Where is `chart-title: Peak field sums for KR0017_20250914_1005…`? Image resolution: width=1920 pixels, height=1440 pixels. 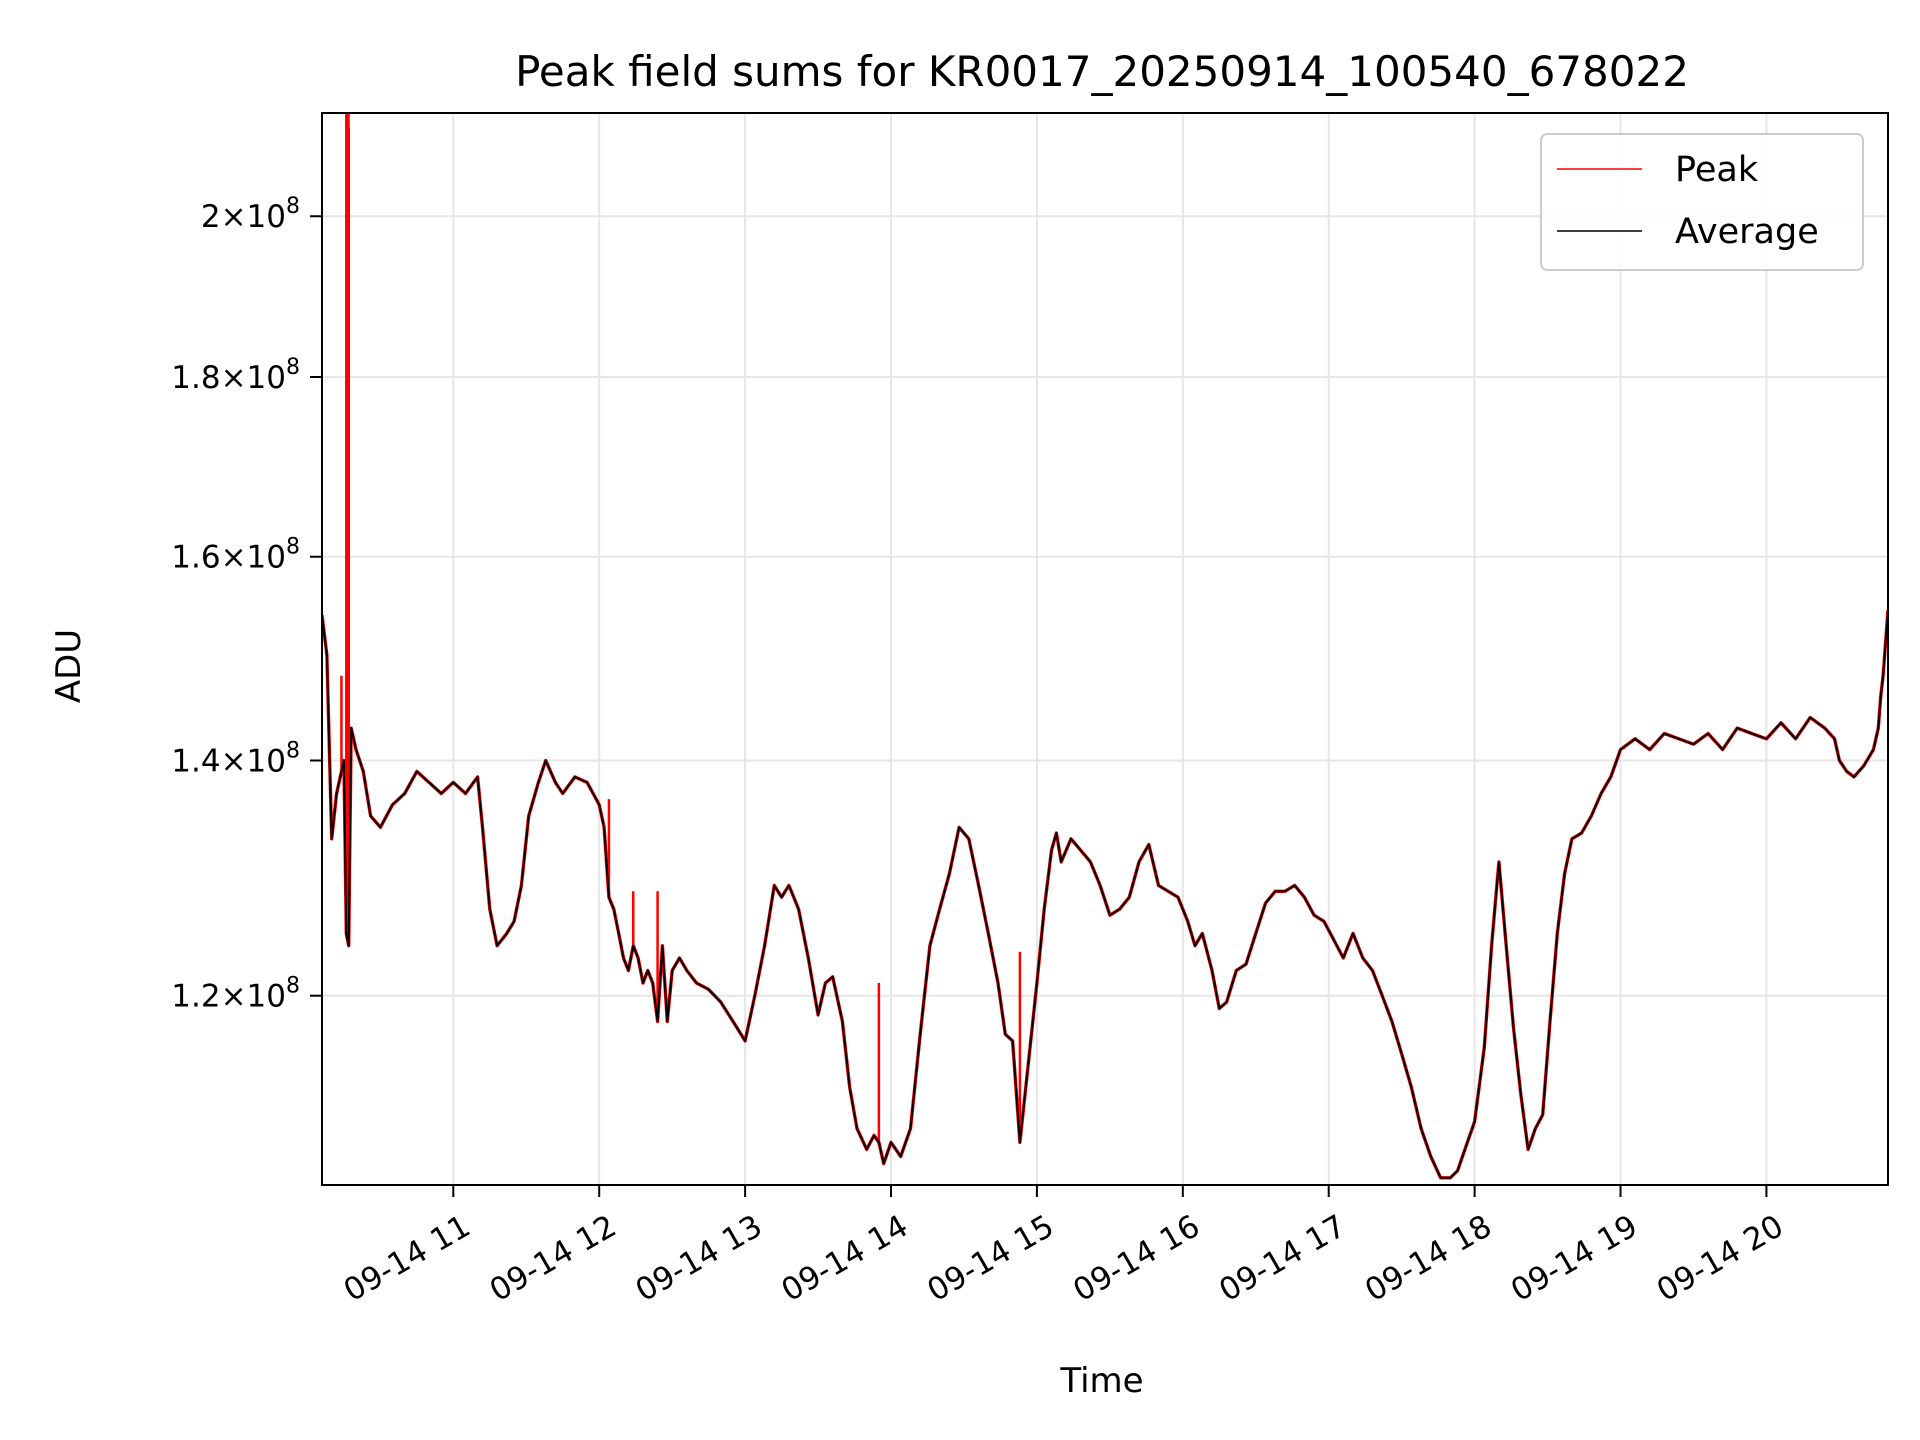 chart-title: Peak field sums for KR0017_20250914_1005… is located at coordinates (1102, 71).